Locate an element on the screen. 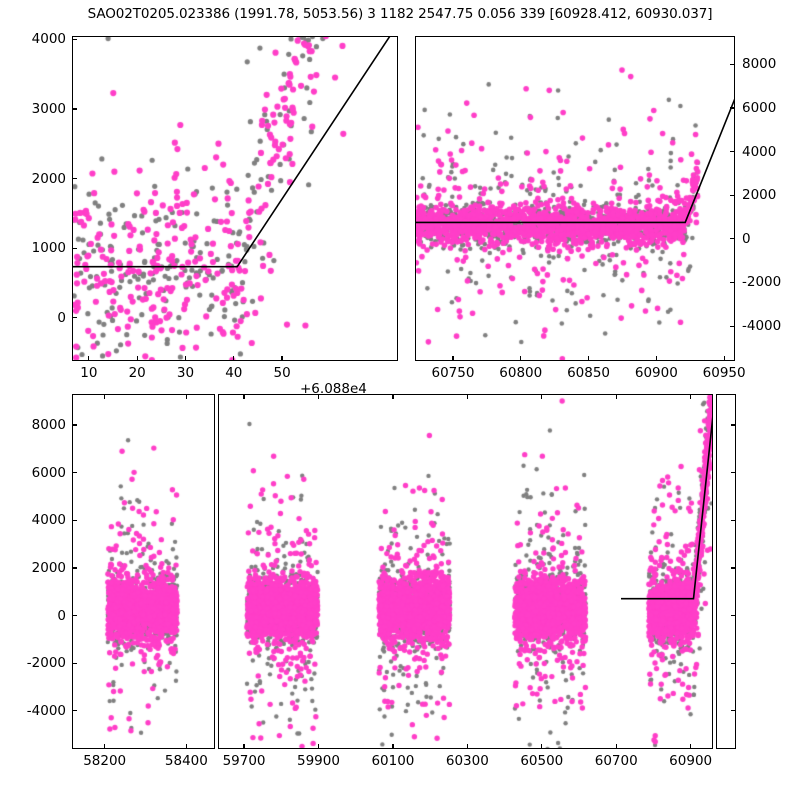 This screenshot has width=800, height=800. xtick-label-top-left: 40 is located at coordinates (234, 373).